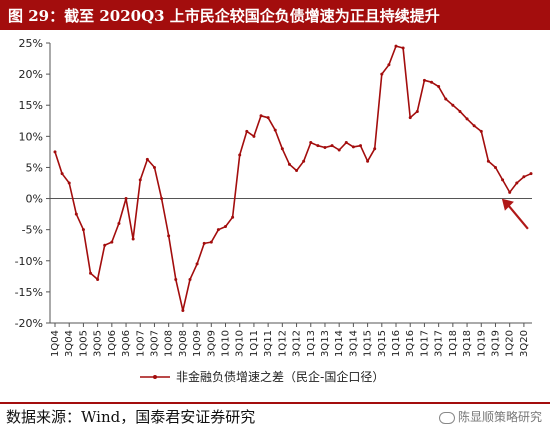 The width and height of the screenshot is (550, 432). What do you see at coordinates (154, 343) in the screenshot?
I see `x-tick-label: 3Q07` at bounding box center [154, 343].